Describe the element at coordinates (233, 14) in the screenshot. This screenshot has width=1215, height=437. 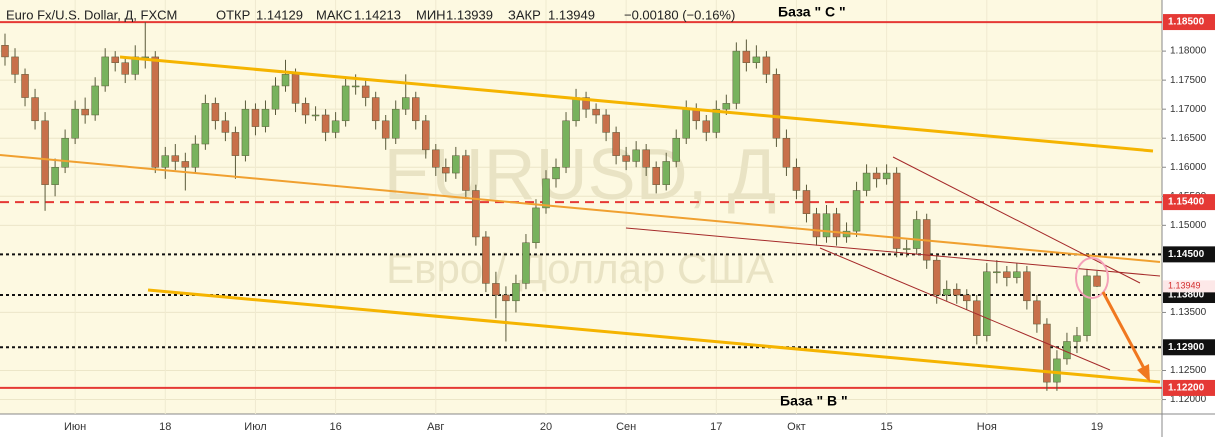
I see `header-label: ОТКР` at that location.